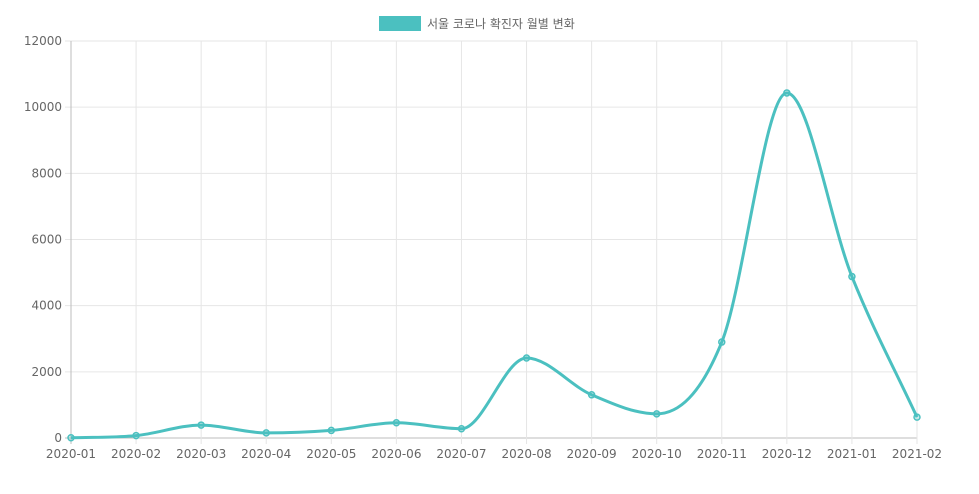 Image resolution: width=979 pixels, height=494 pixels. I want to click on y-tick-label: 10000, so click(43, 107).